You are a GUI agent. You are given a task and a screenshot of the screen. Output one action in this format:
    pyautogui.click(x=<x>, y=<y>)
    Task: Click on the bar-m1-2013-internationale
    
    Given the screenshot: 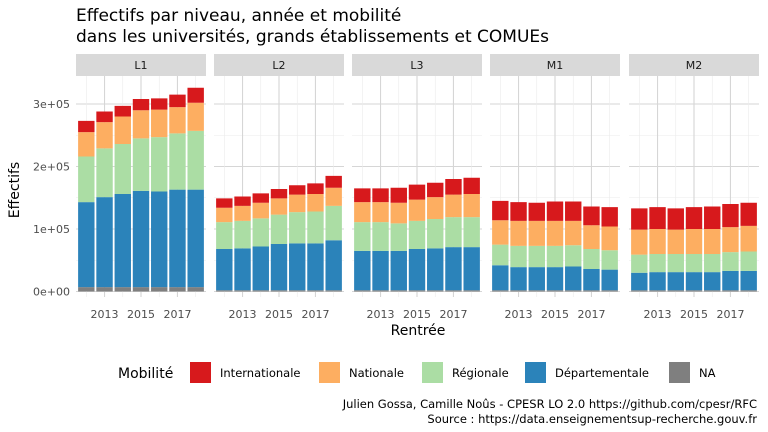 What is the action you would take?
    pyautogui.click(x=518, y=211)
    